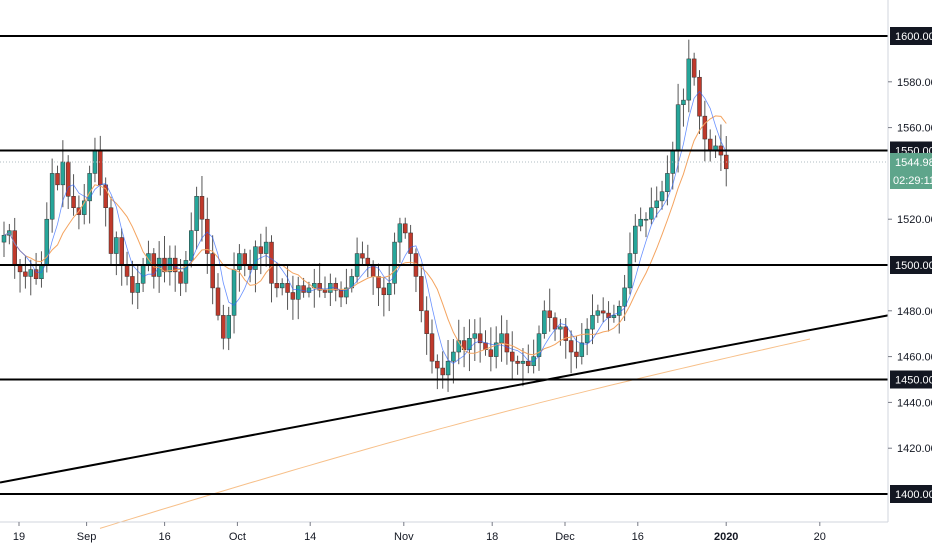 The height and width of the screenshot is (555, 932). I want to click on price-tick-label: 1560.00, so click(914, 129).